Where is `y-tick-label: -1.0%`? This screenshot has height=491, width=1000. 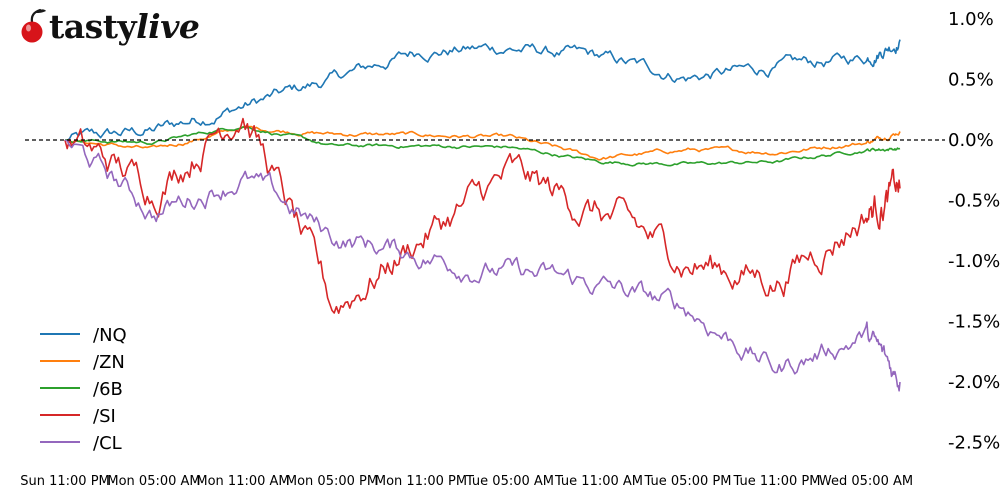
y-tick-label: -1.0% is located at coordinates (974, 261).